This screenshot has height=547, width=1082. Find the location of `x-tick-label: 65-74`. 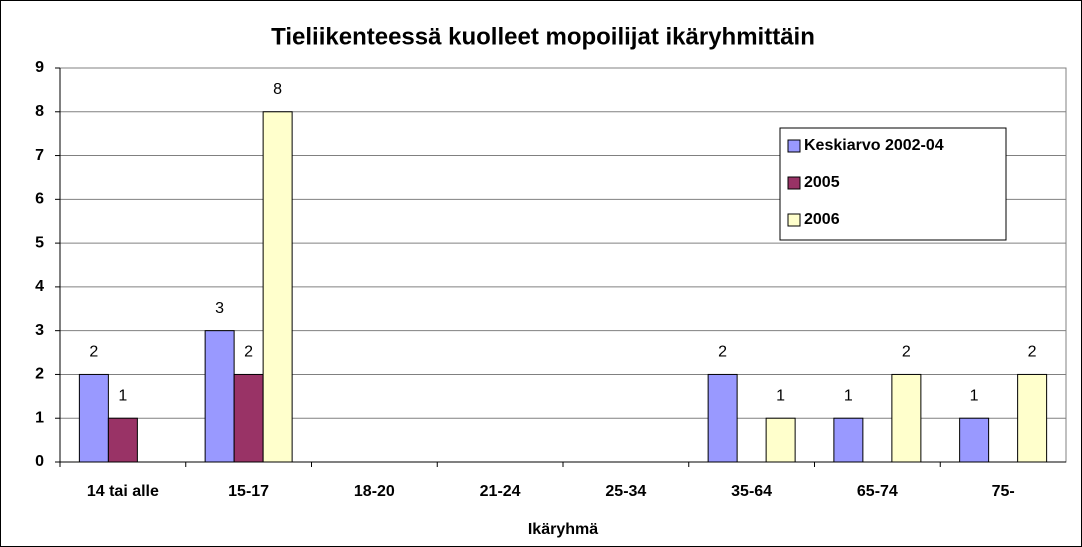

x-tick-label: 65-74 is located at coordinates (877, 491).